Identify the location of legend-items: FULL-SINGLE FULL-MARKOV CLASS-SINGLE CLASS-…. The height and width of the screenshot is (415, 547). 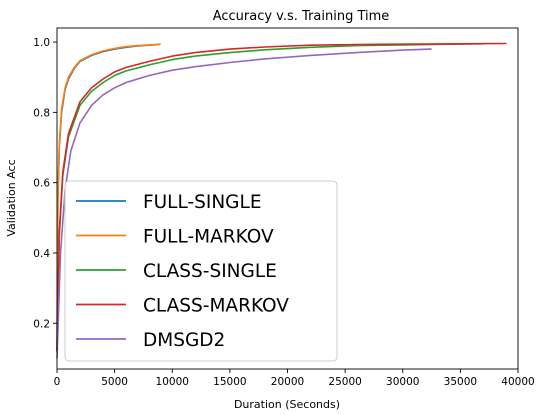
(182, 271).